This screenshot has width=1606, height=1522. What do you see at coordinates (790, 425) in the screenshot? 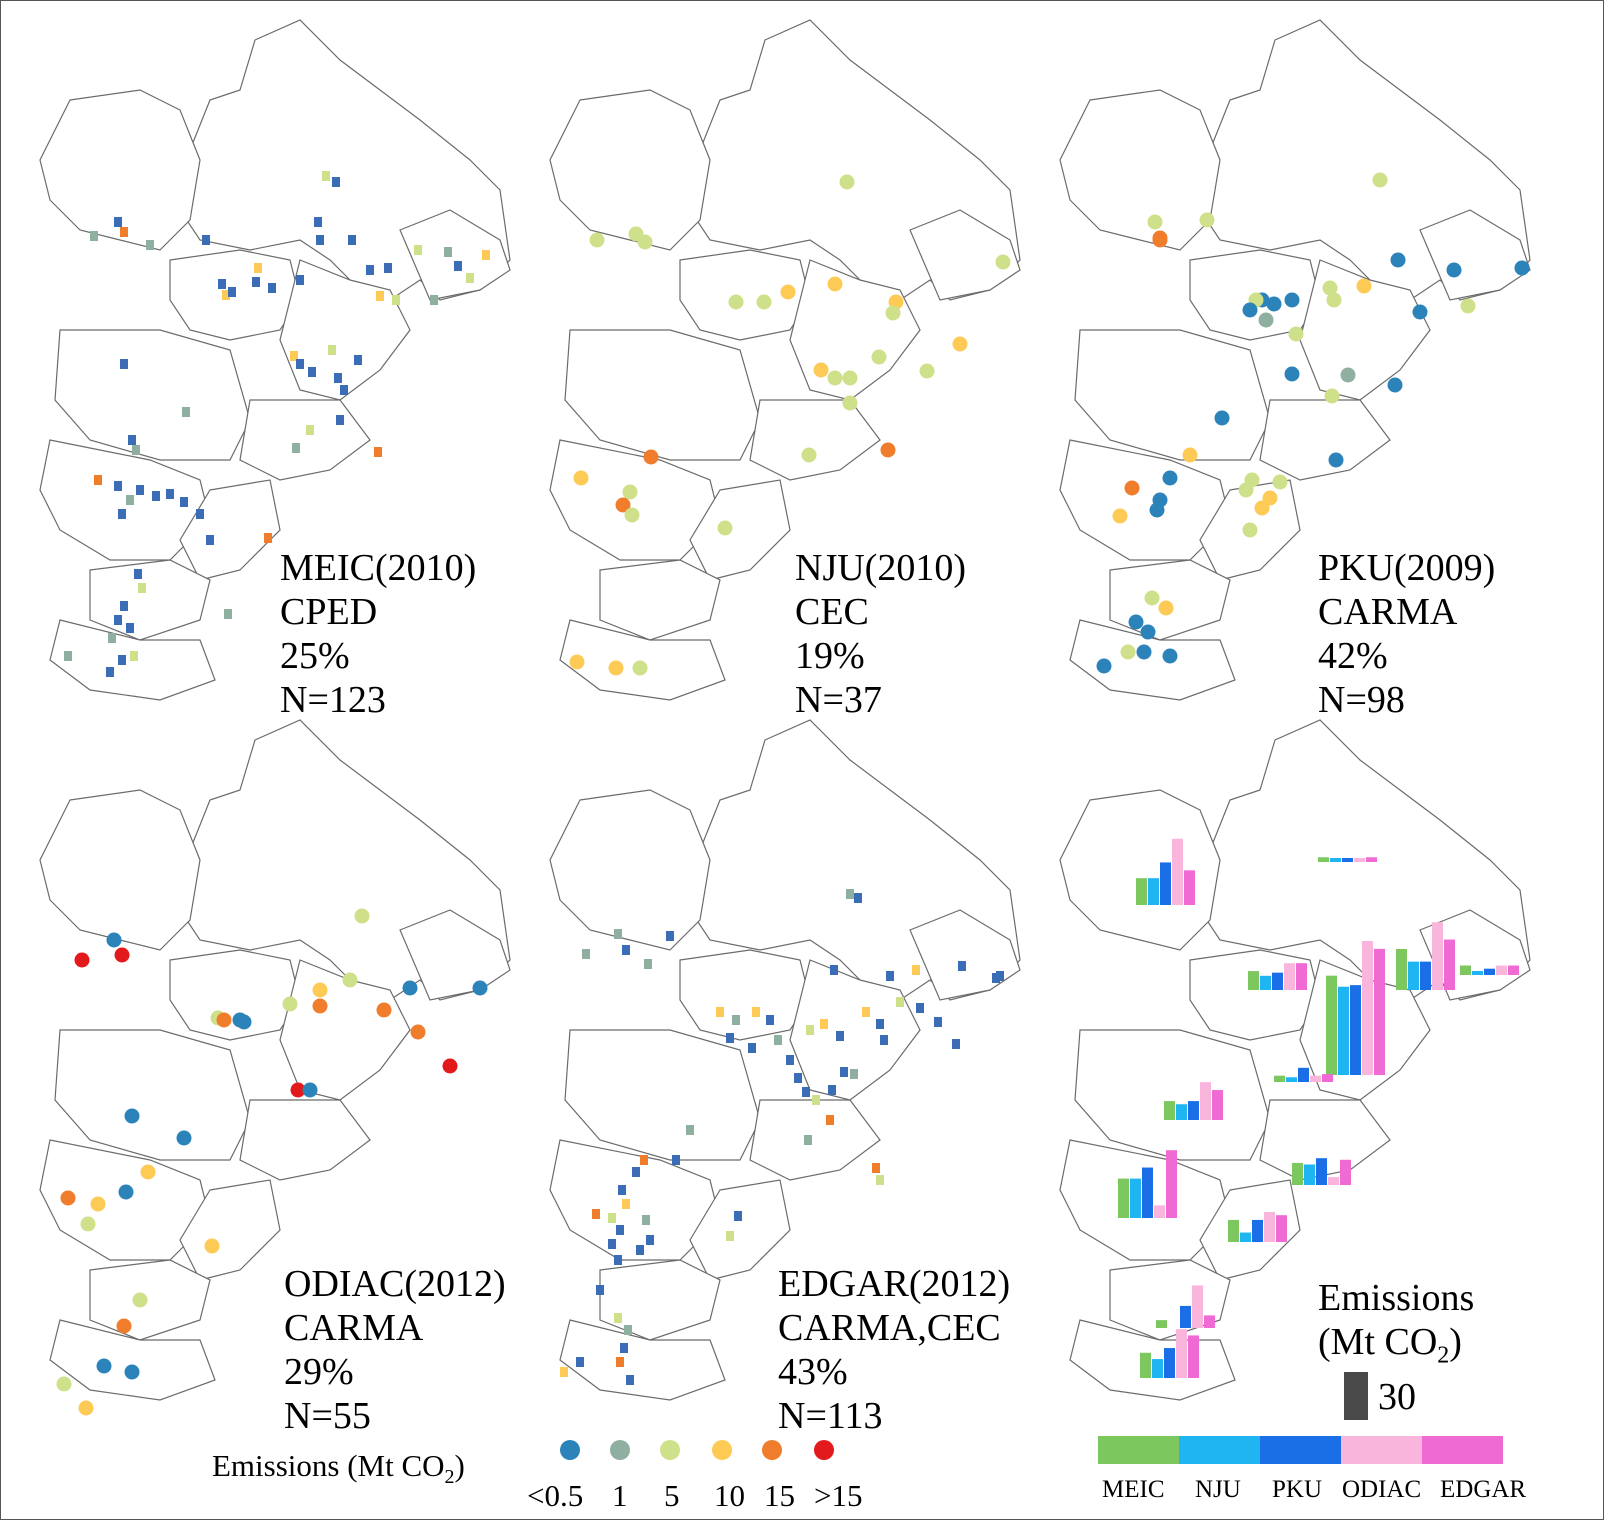
I see `markers-nju` at bounding box center [790, 425].